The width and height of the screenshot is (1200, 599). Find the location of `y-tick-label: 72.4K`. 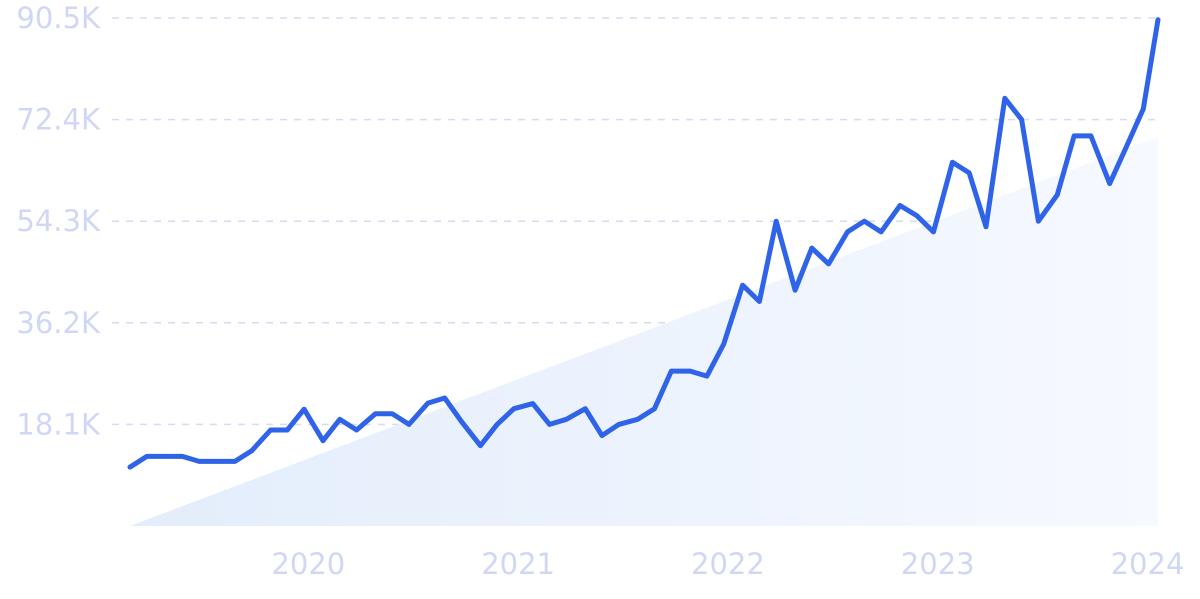

y-tick-label: 72.4K is located at coordinates (58, 120).